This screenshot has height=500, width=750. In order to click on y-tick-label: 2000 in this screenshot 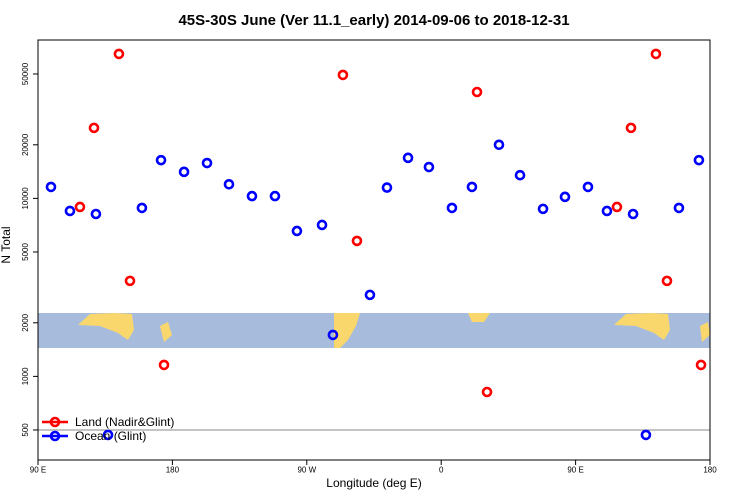, I will do `click(25, 322)`.